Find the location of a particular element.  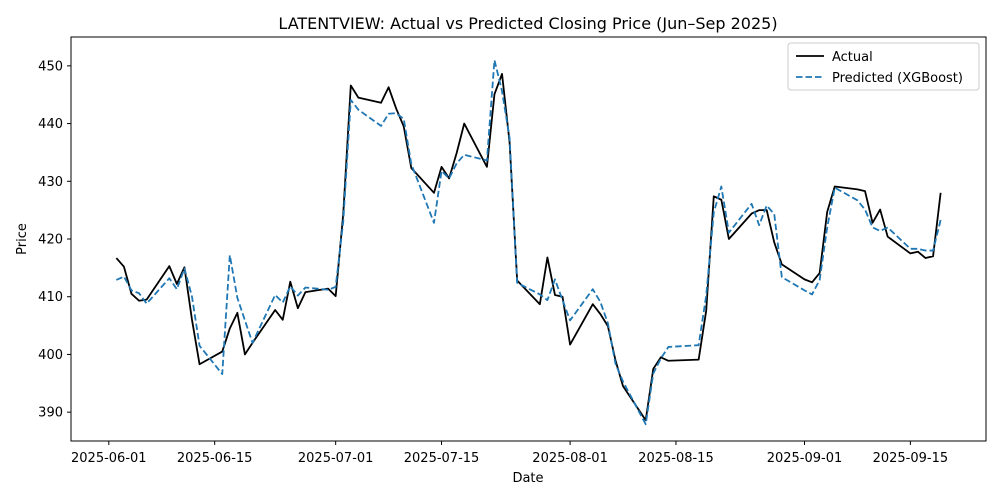

x-tick-label: 2025-09-01 is located at coordinates (805, 458).